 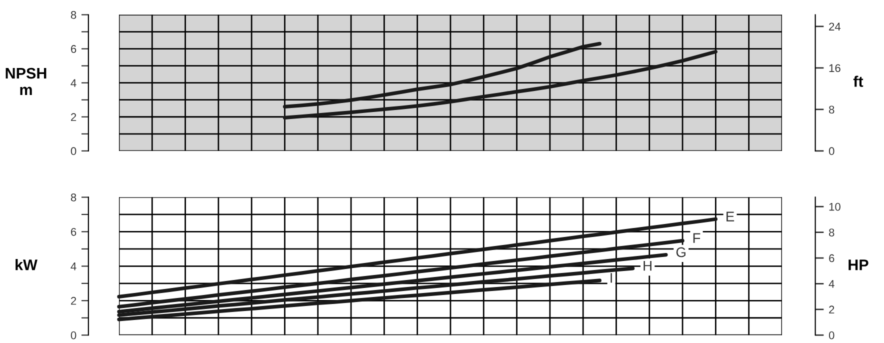 I want to click on y2-tick-label: 4, so click(x=831, y=284).